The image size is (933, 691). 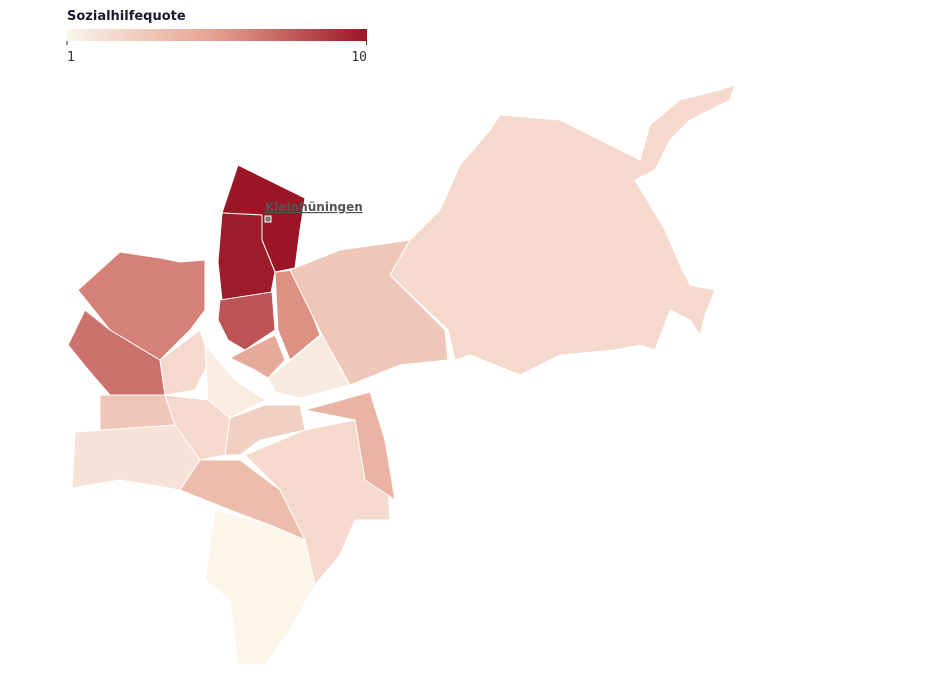 What do you see at coordinates (217, 35) in the screenshot?
I see `legend-bar` at bounding box center [217, 35].